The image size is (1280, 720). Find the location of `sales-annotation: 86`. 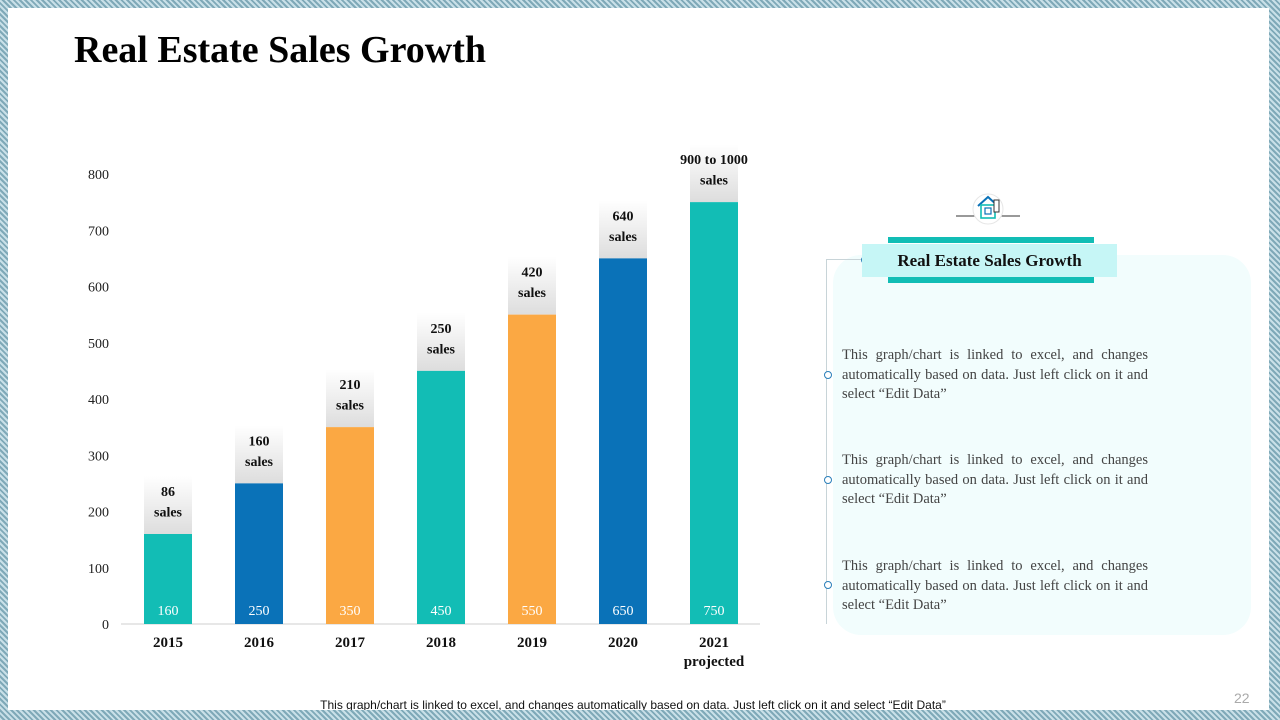

sales-annotation: 86 is located at coordinates (168, 492).